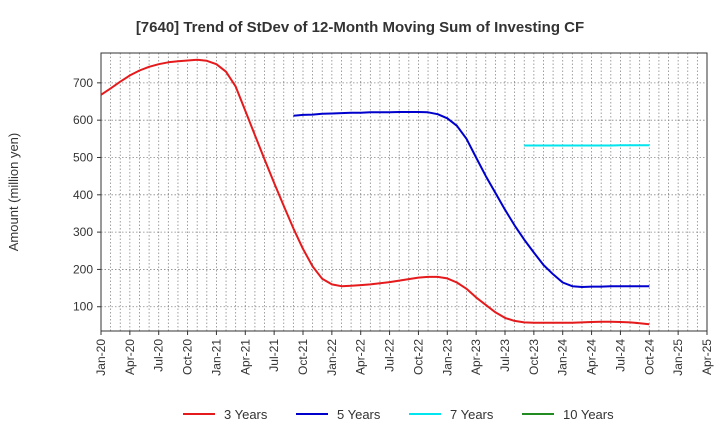 Image resolution: width=720 pixels, height=440 pixels. Describe the element at coordinates (245, 357) in the screenshot. I see `x-tick-label: Apr-21` at that location.